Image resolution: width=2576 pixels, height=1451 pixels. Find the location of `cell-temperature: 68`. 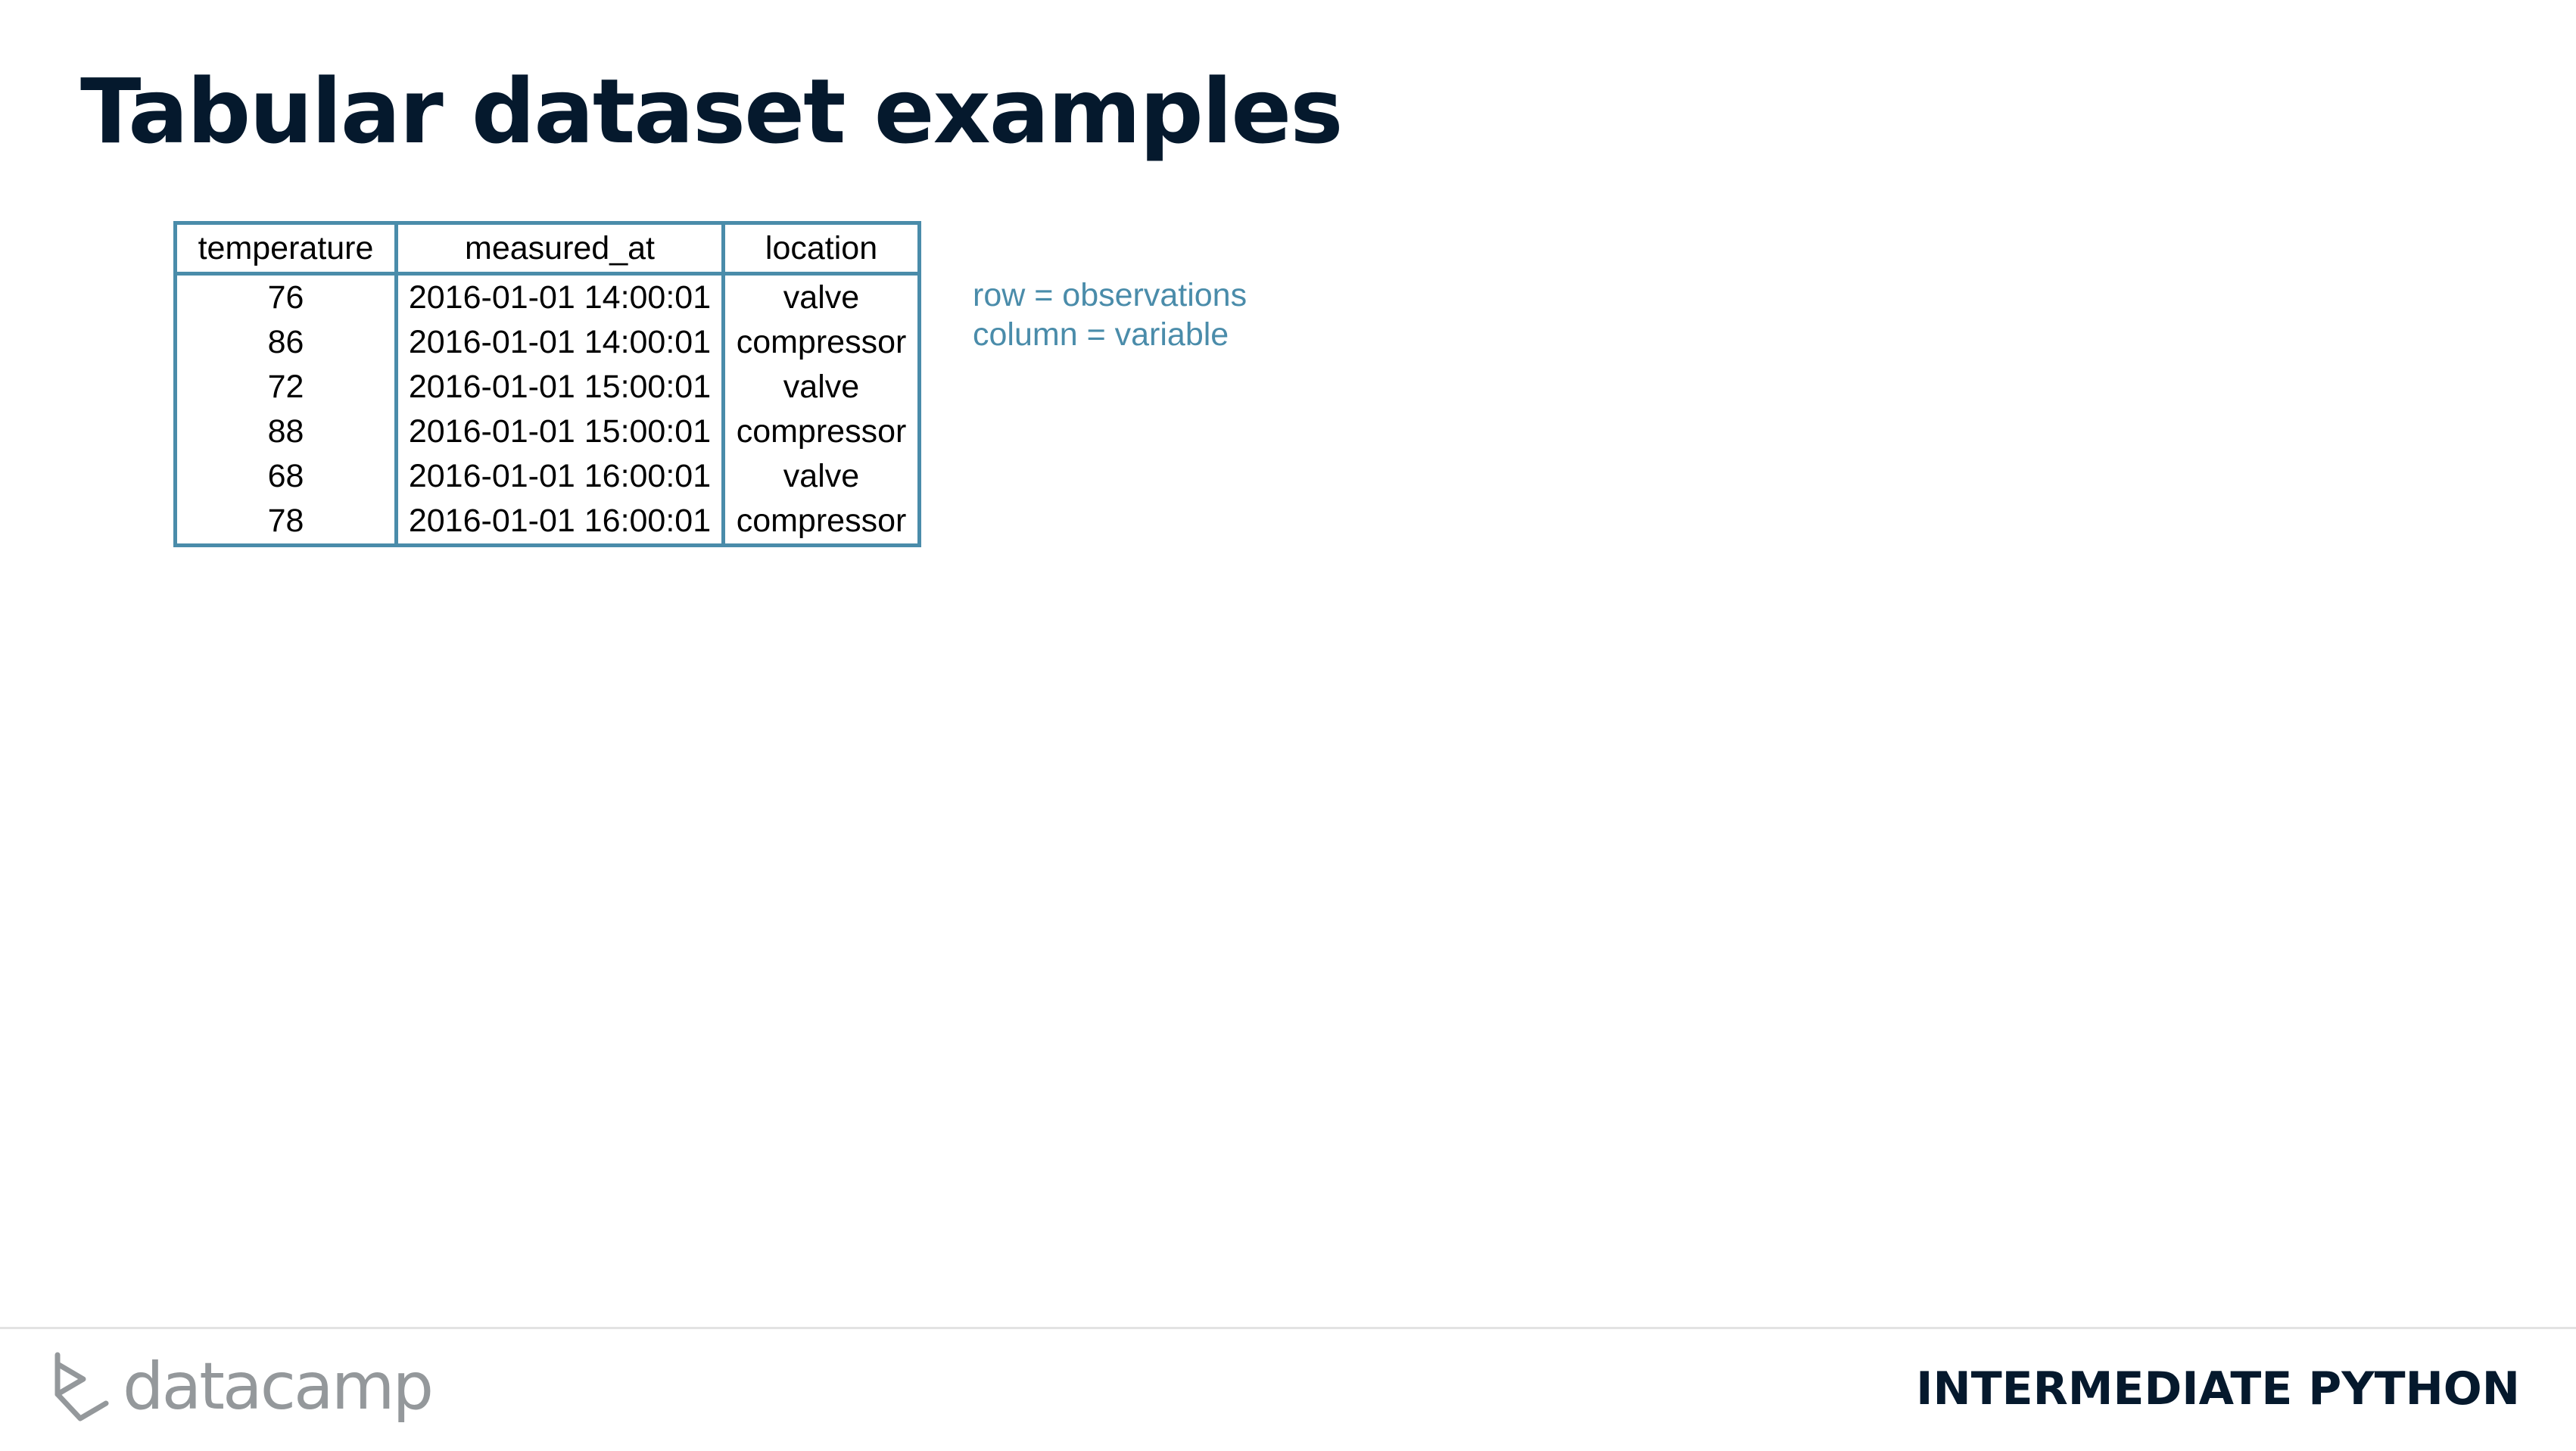

cell-temperature: 68 is located at coordinates (285, 476).